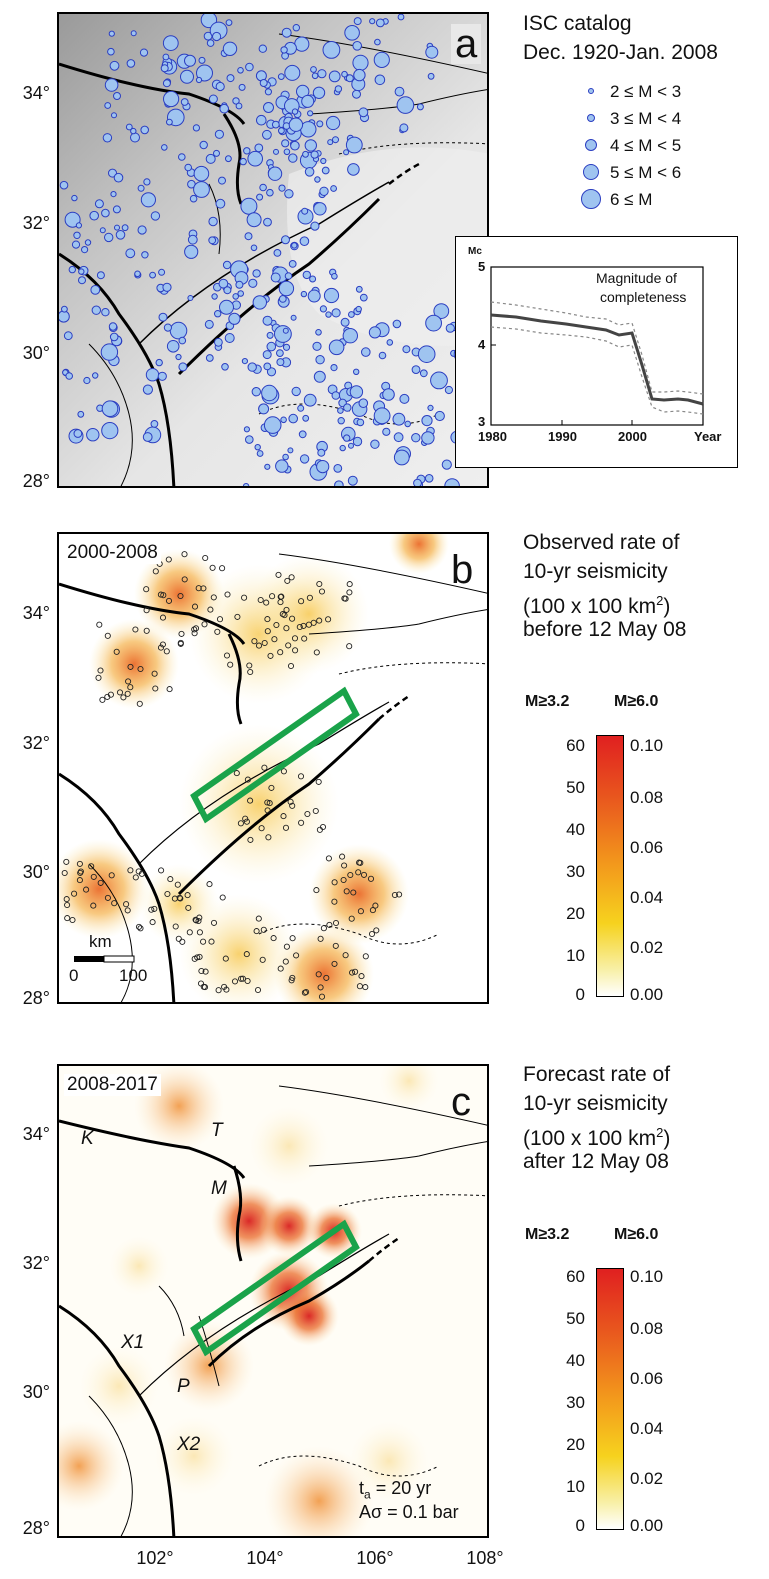 The height and width of the screenshot is (1579, 769). Describe the element at coordinates (155, 1558) in the screenshot. I see `x-tick-102: 102°` at that location.